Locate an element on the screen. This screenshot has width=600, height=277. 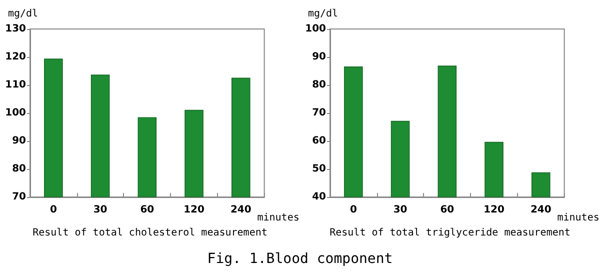
y-tick-label: 50 is located at coordinates (319, 169).